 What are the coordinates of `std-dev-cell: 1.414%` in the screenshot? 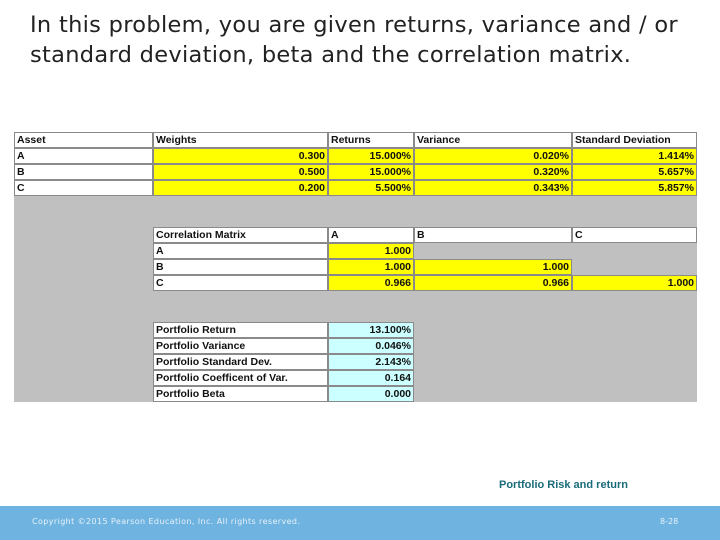 It's located at (634, 156).